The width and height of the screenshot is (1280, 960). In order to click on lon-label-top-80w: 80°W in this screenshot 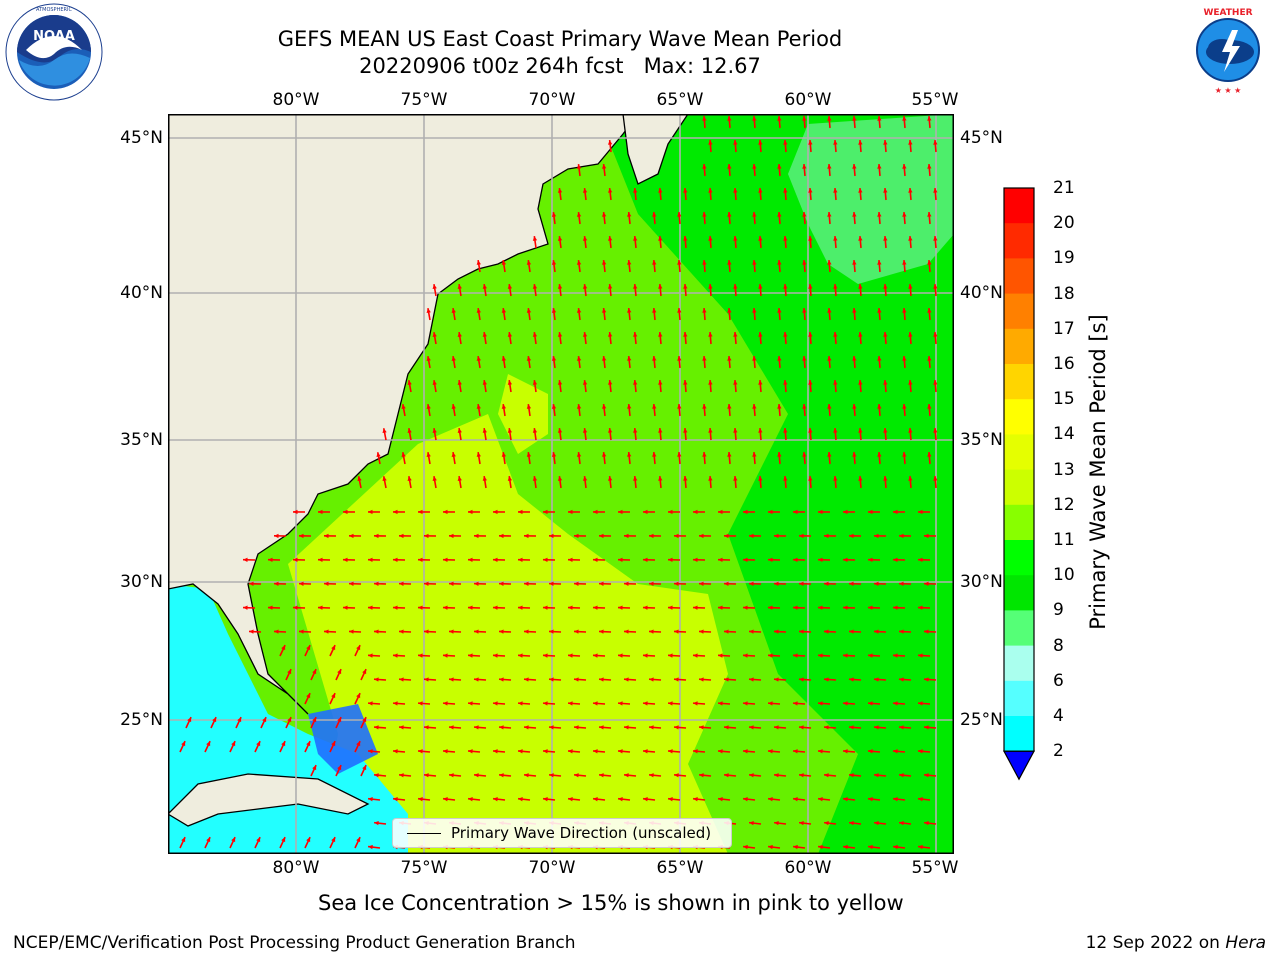, I will do `click(296, 100)`.